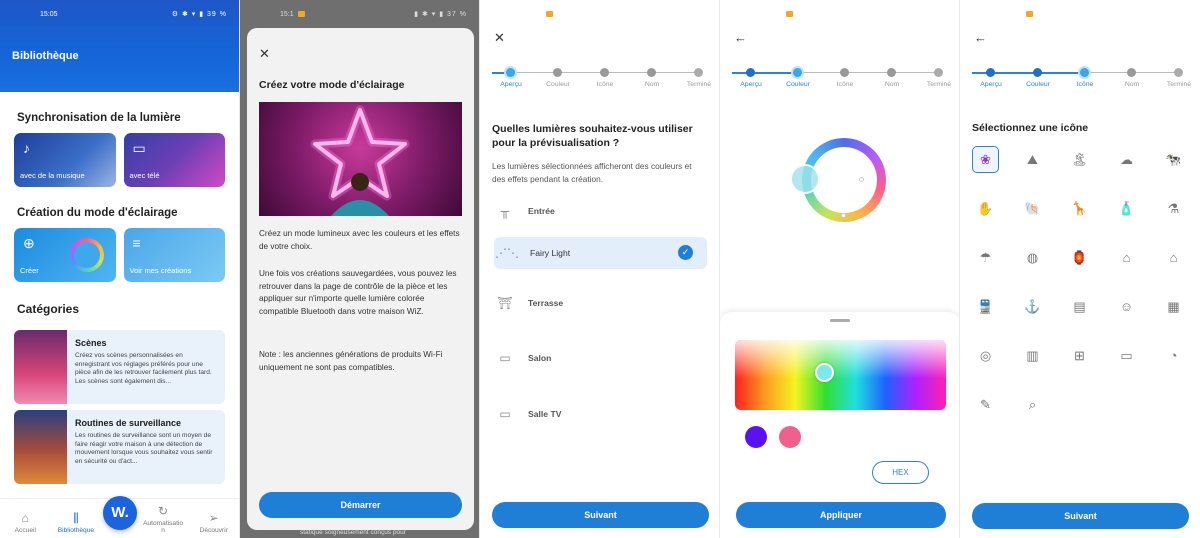 The image size is (1200, 538). I want to click on hex-button: HEX, so click(900, 472).